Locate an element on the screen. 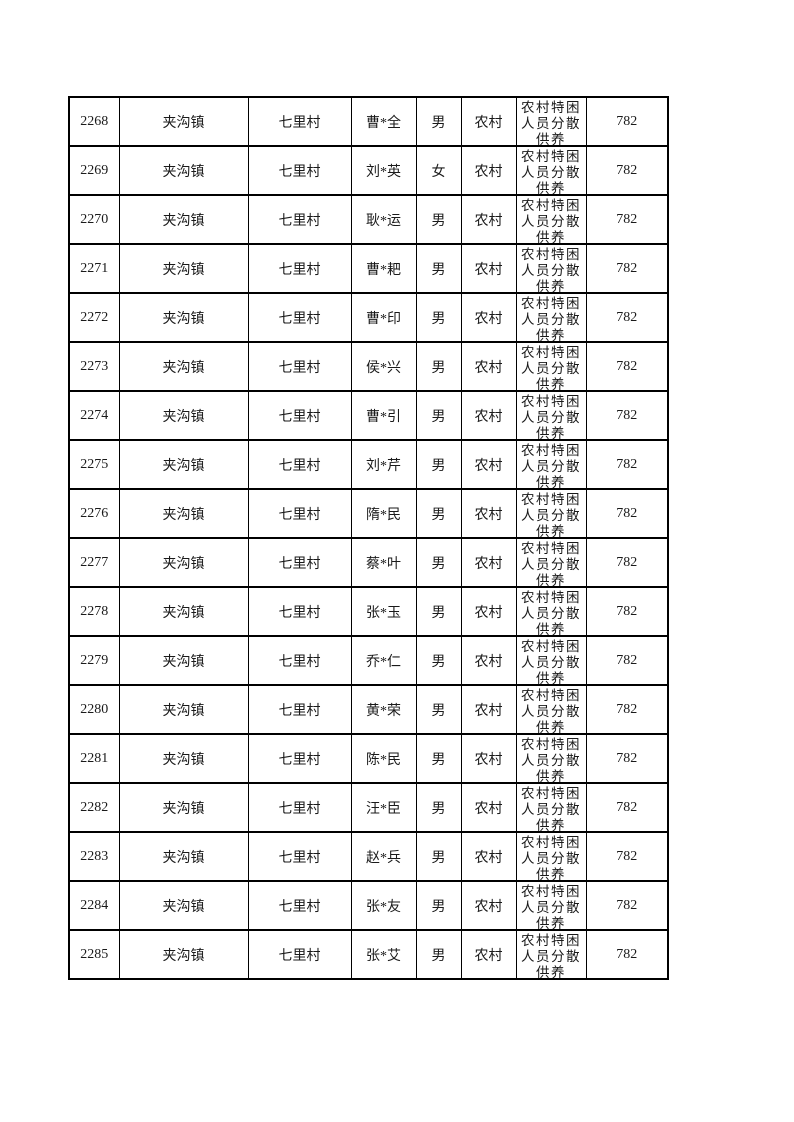  cell-seq: 2284 is located at coordinates (94, 905).